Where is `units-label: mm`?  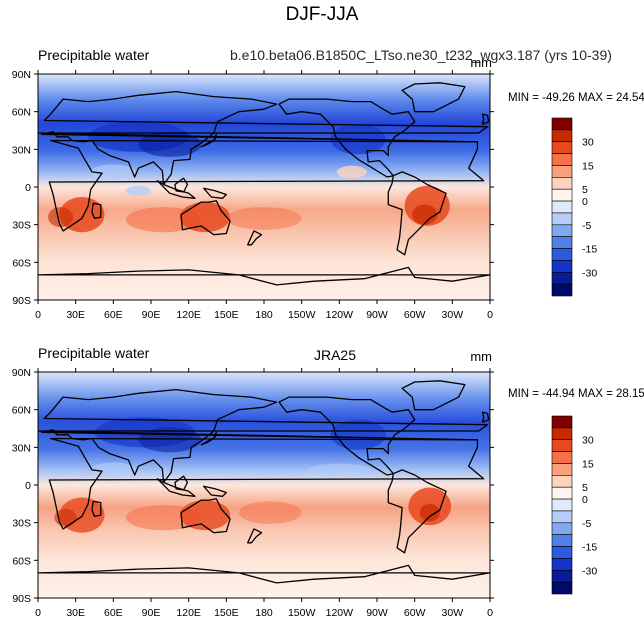 units-label: mm is located at coordinates (481, 356).